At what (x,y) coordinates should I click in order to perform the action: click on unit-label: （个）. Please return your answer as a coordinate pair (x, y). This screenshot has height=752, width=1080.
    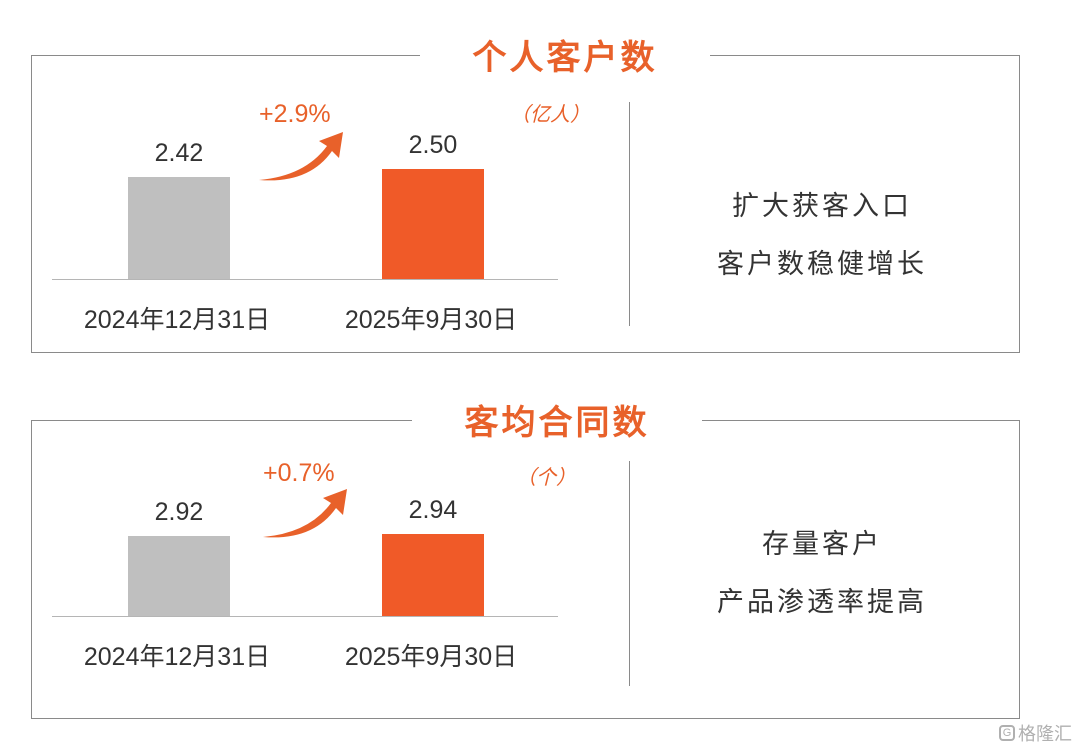
    Looking at the image, I should click on (546, 477).